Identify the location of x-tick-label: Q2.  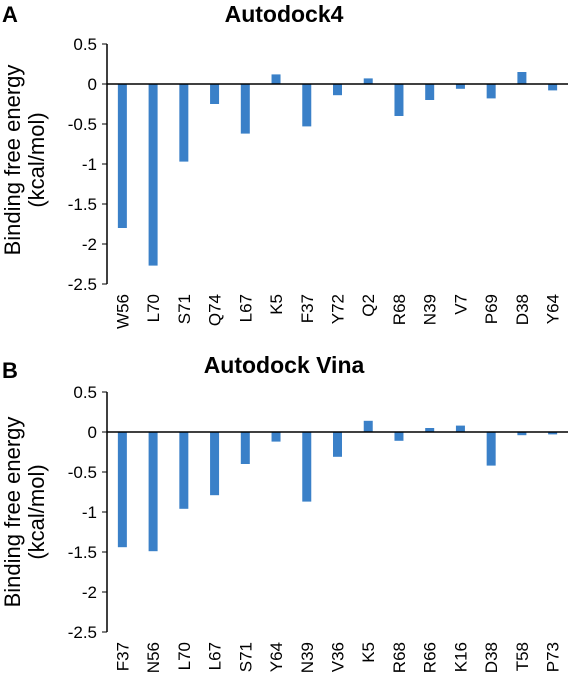
(368, 305).